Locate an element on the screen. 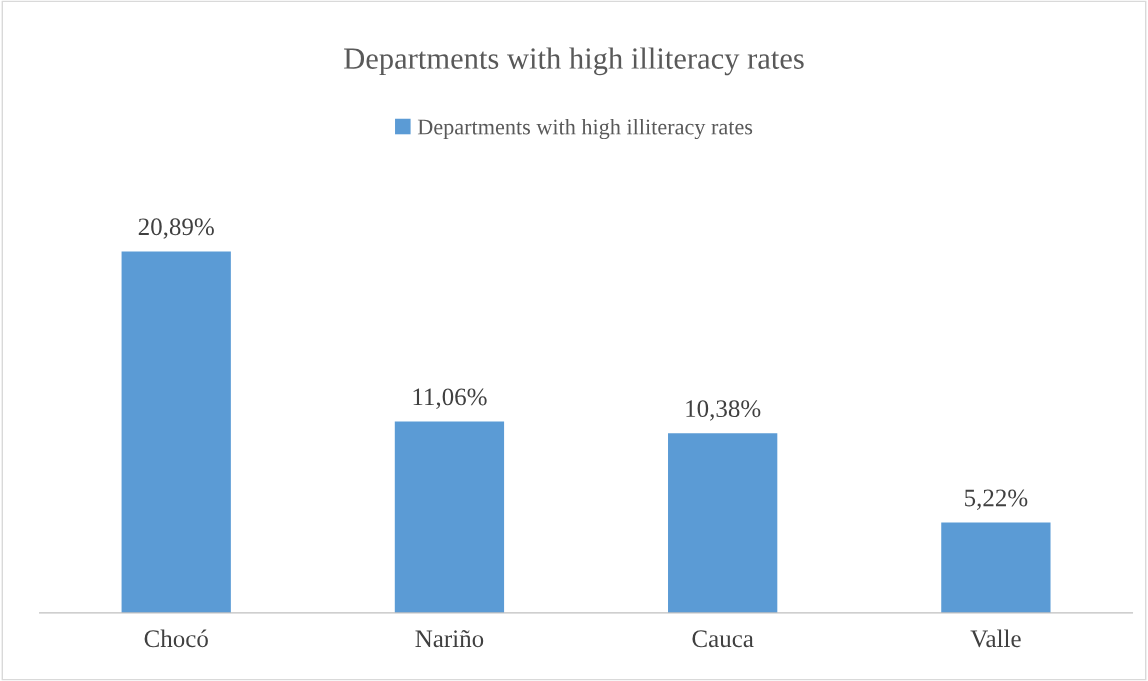 This screenshot has width=1148, height=681. x-tick-label: Chocó is located at coordinates (176, 638).